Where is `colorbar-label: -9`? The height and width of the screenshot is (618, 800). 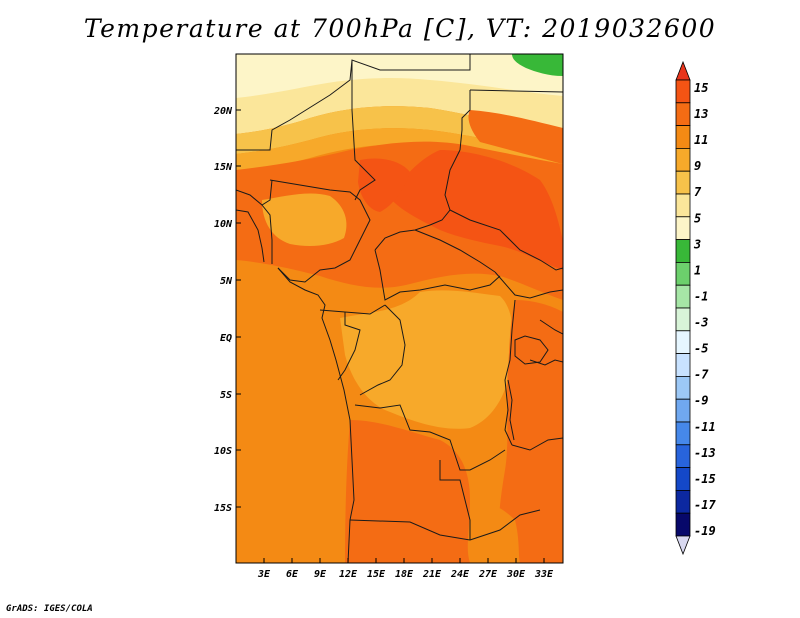
colorbar-label: -9 is located at coordinates (701, 401).